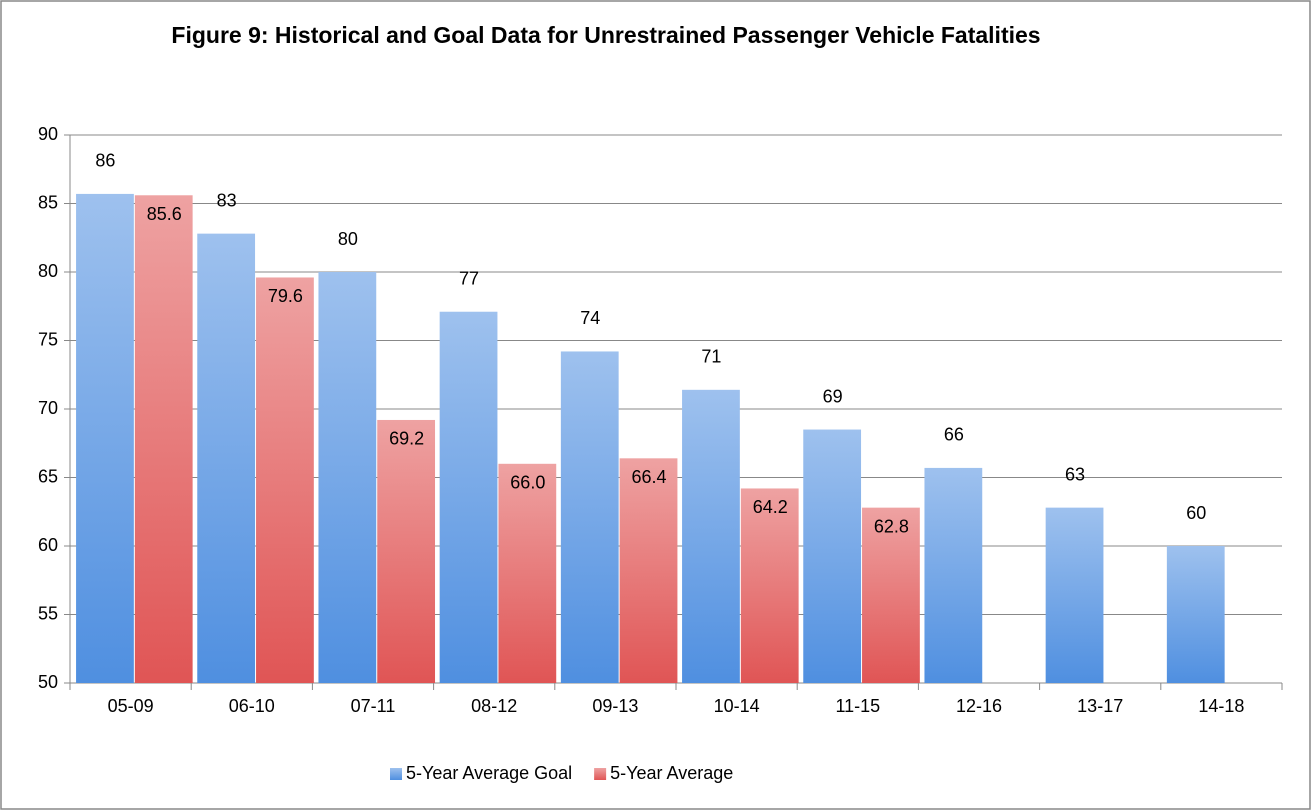 The image size is (1312, 811). I want to click on data-label: 79.6, so click(285, 296).